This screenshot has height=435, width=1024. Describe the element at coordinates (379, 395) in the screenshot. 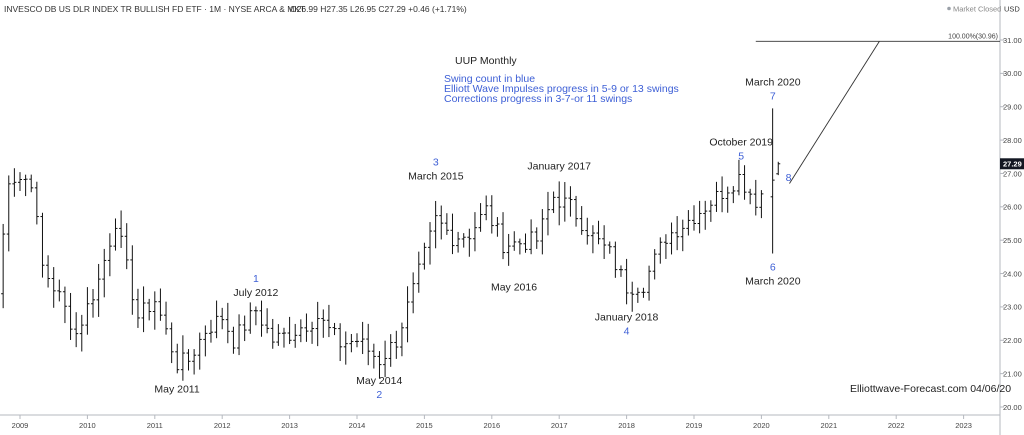

I see `annotation-wave2: 2` at that location.